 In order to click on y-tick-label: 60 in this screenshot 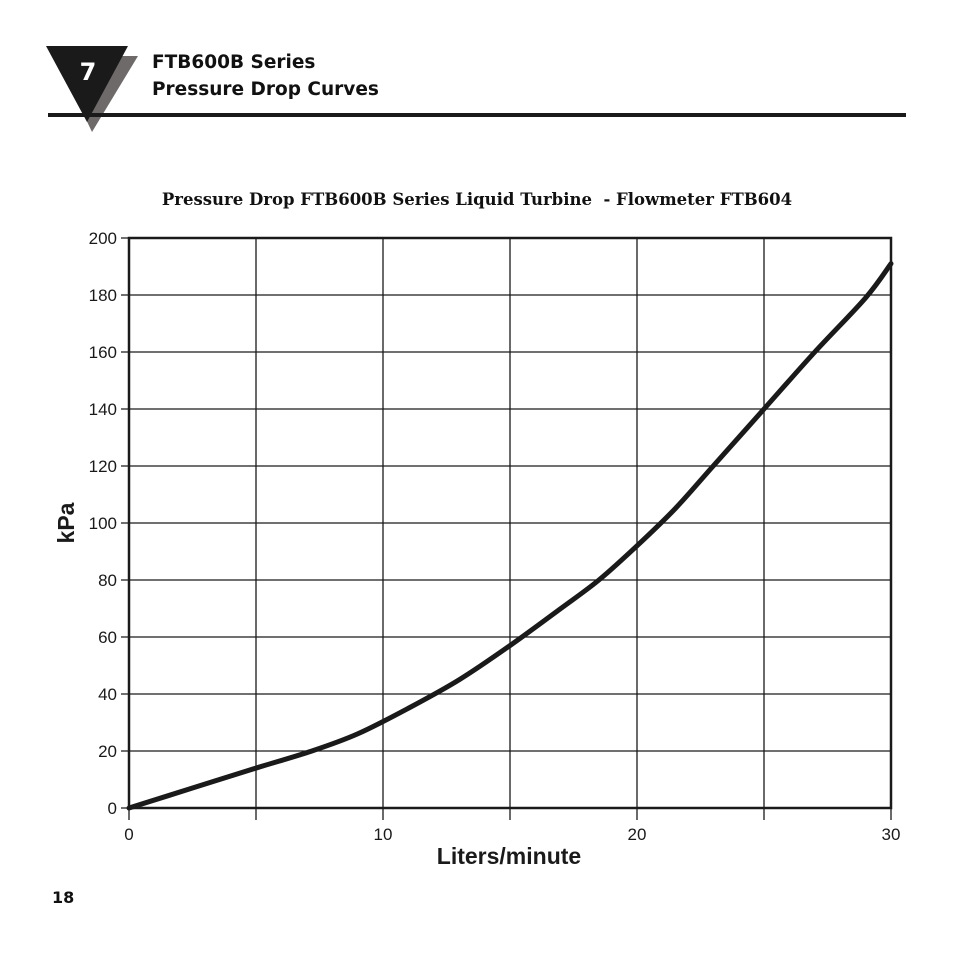, I will do `click(107, 637)`.